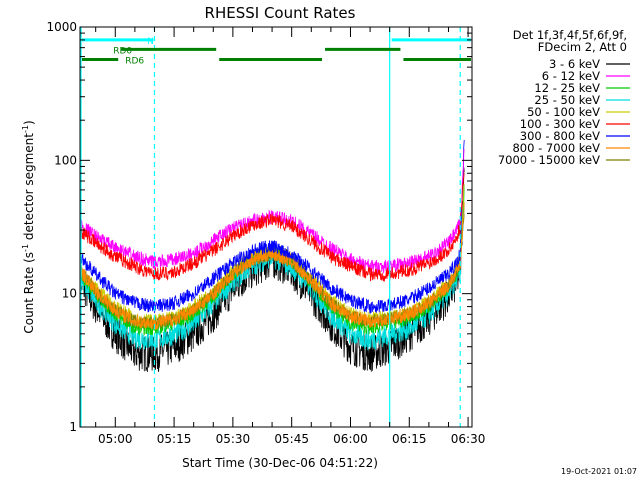 The height and width of the screenshot is (480, 640). What do you see at coordinates (599, 471) in the screenshot?
I see `footer-timestamp: 19-Oct-2021 01:07` at bounding box center [599, 471].